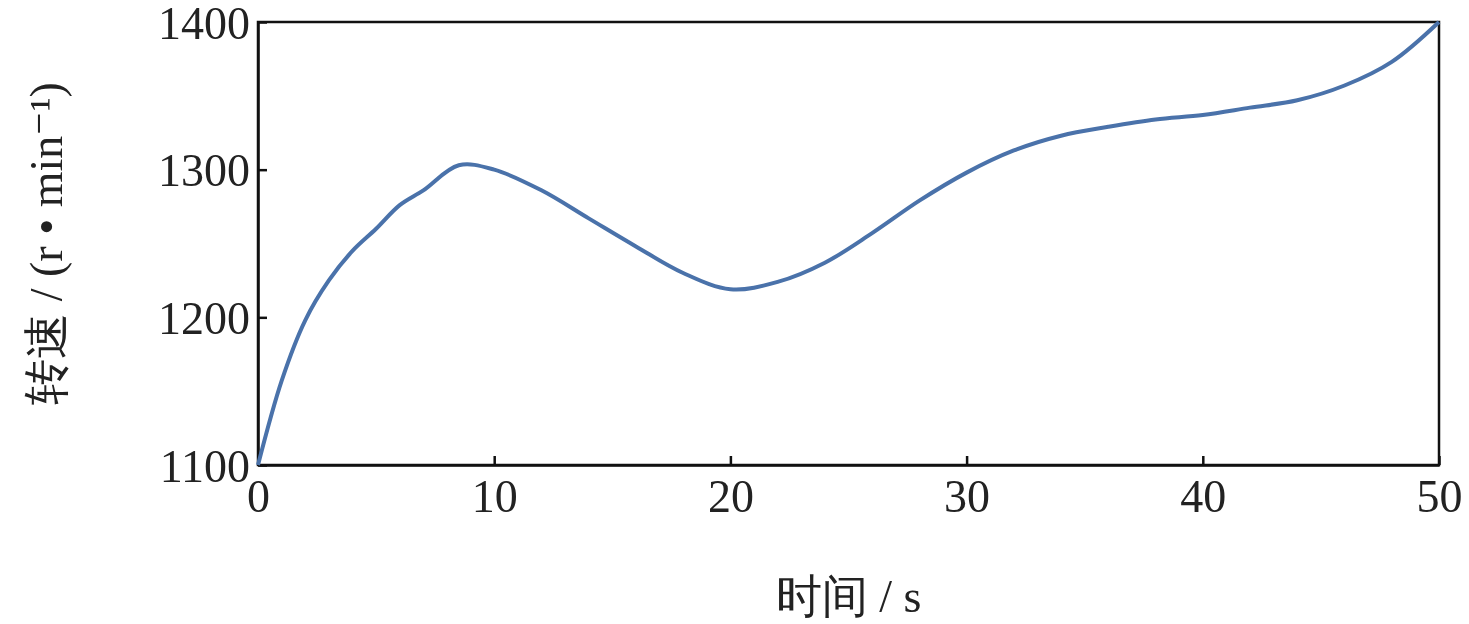  Describe the element at coordinates (204, 24) in the screenshot. I see `y-tick-label: 1400` at that location.